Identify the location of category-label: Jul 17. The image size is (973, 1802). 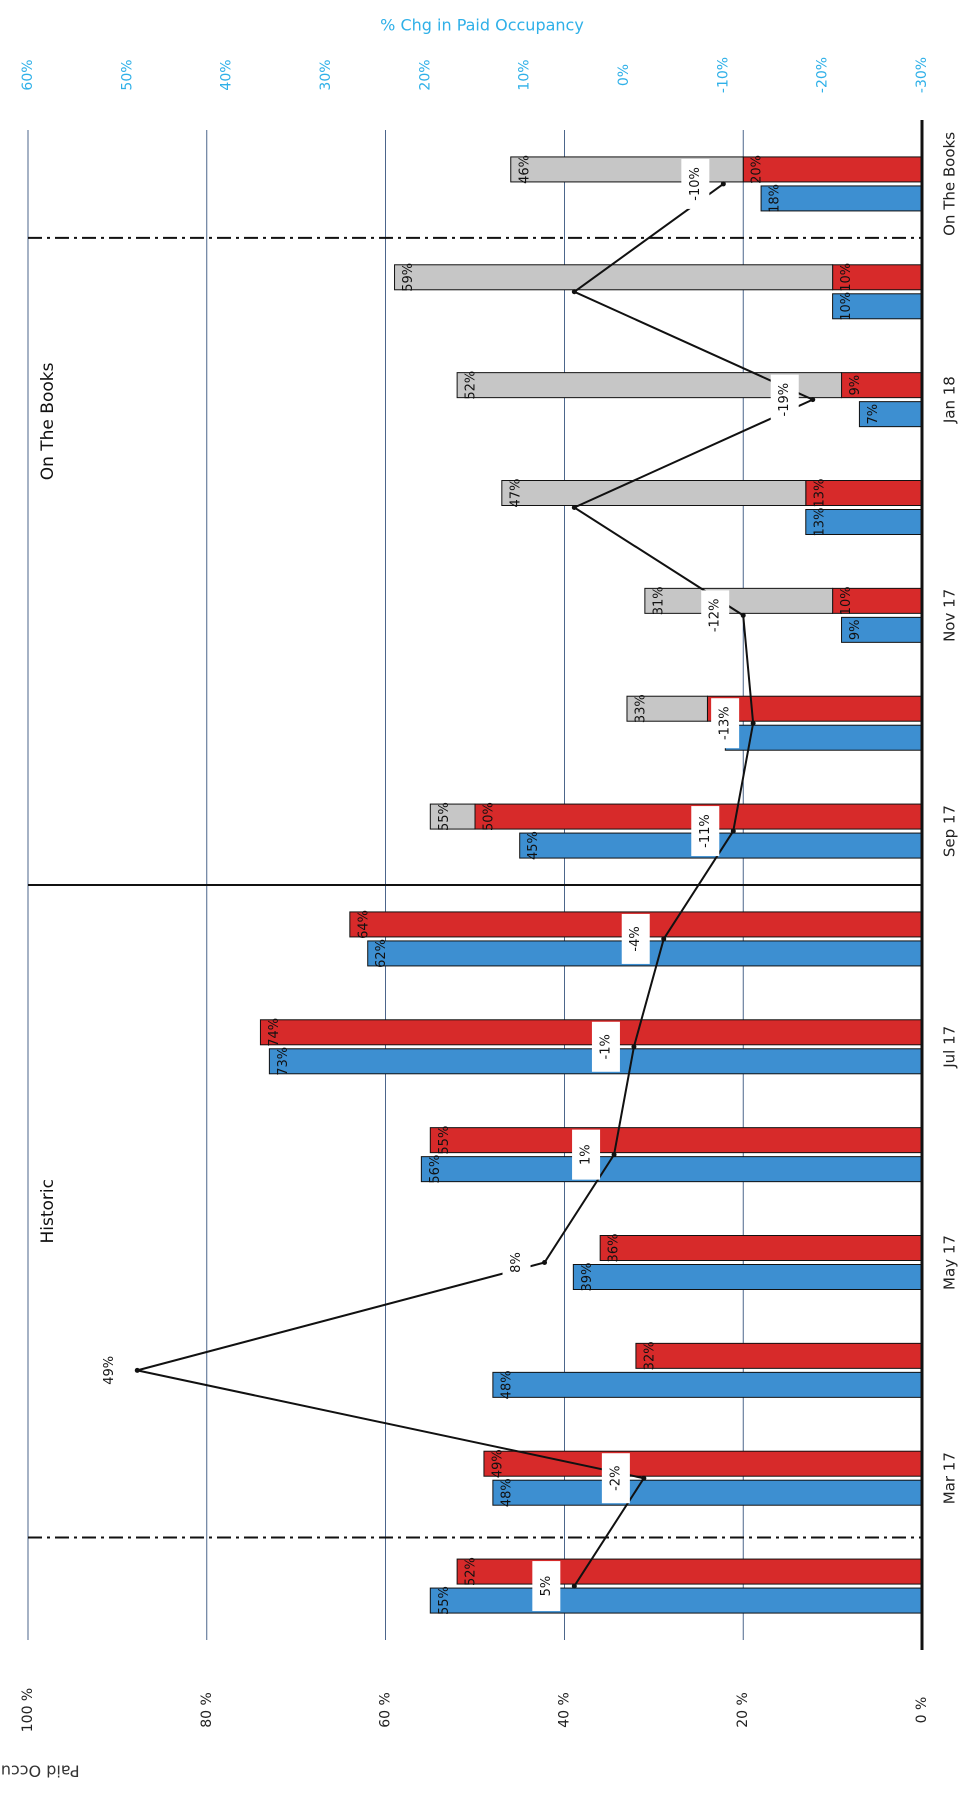
(950, 1047).